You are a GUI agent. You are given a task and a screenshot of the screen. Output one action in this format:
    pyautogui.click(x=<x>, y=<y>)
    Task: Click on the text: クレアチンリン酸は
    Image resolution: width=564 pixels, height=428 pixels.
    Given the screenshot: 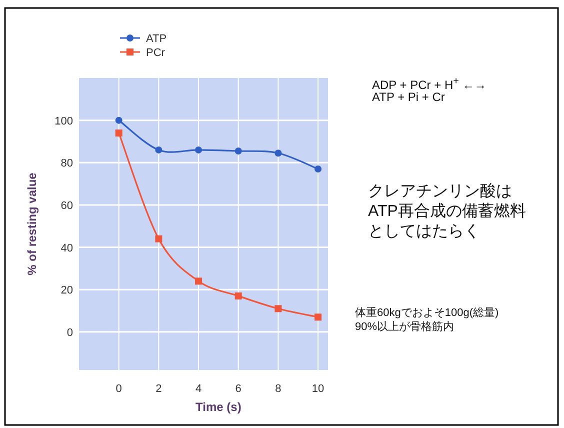 What is the action you would take?
    pyautogui.click(x=440, y=192)
    